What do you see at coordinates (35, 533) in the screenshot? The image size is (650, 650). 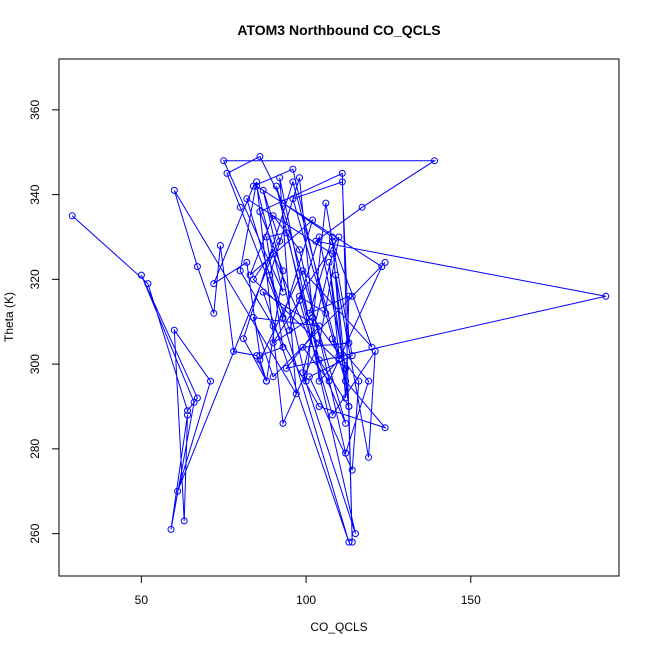 I see `y-tick-label: 260` at bounding box center [35, 533].